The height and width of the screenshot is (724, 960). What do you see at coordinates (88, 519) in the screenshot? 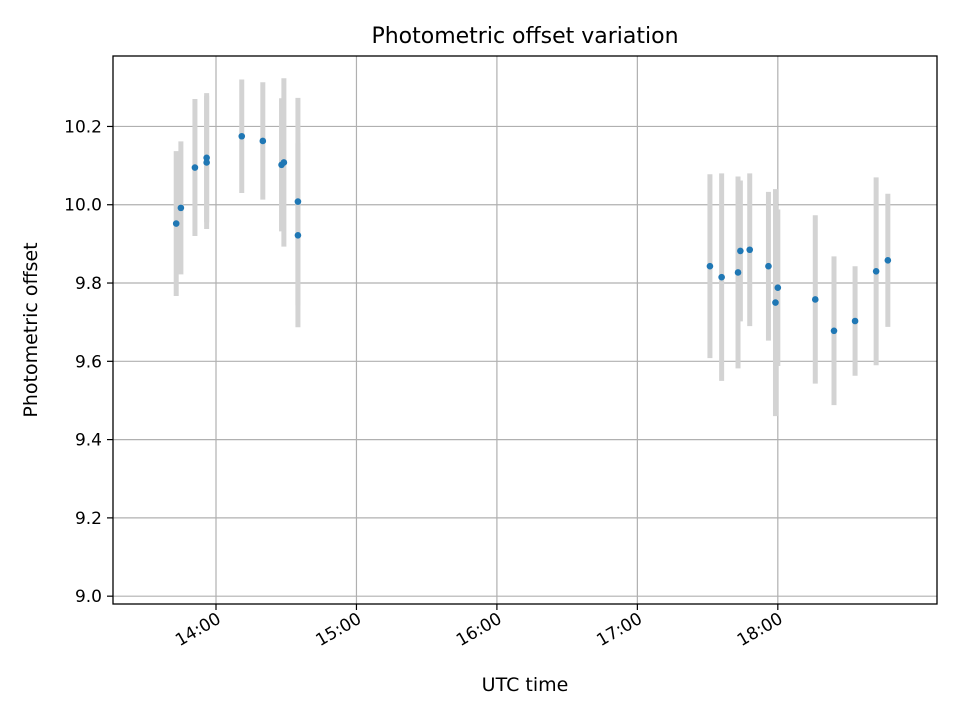
I see `y-tick-label: 9.2` at bounding box center [88, 519].